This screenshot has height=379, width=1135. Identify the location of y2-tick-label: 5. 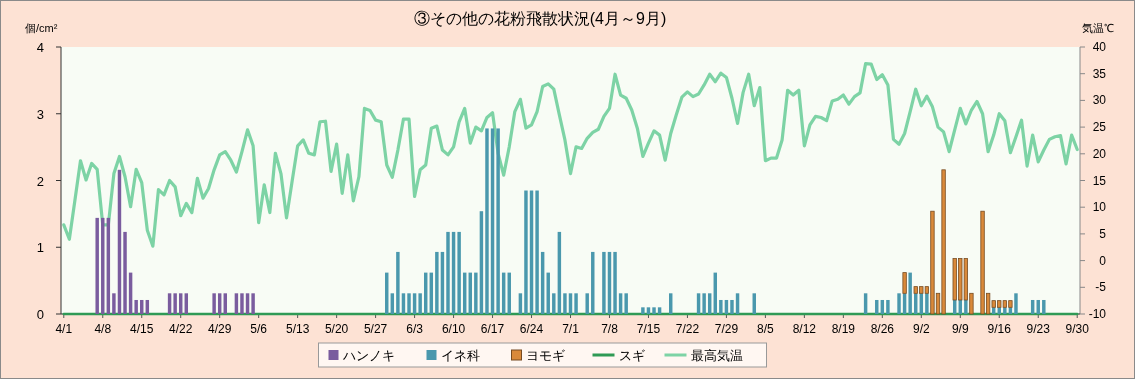
(1103, 233).